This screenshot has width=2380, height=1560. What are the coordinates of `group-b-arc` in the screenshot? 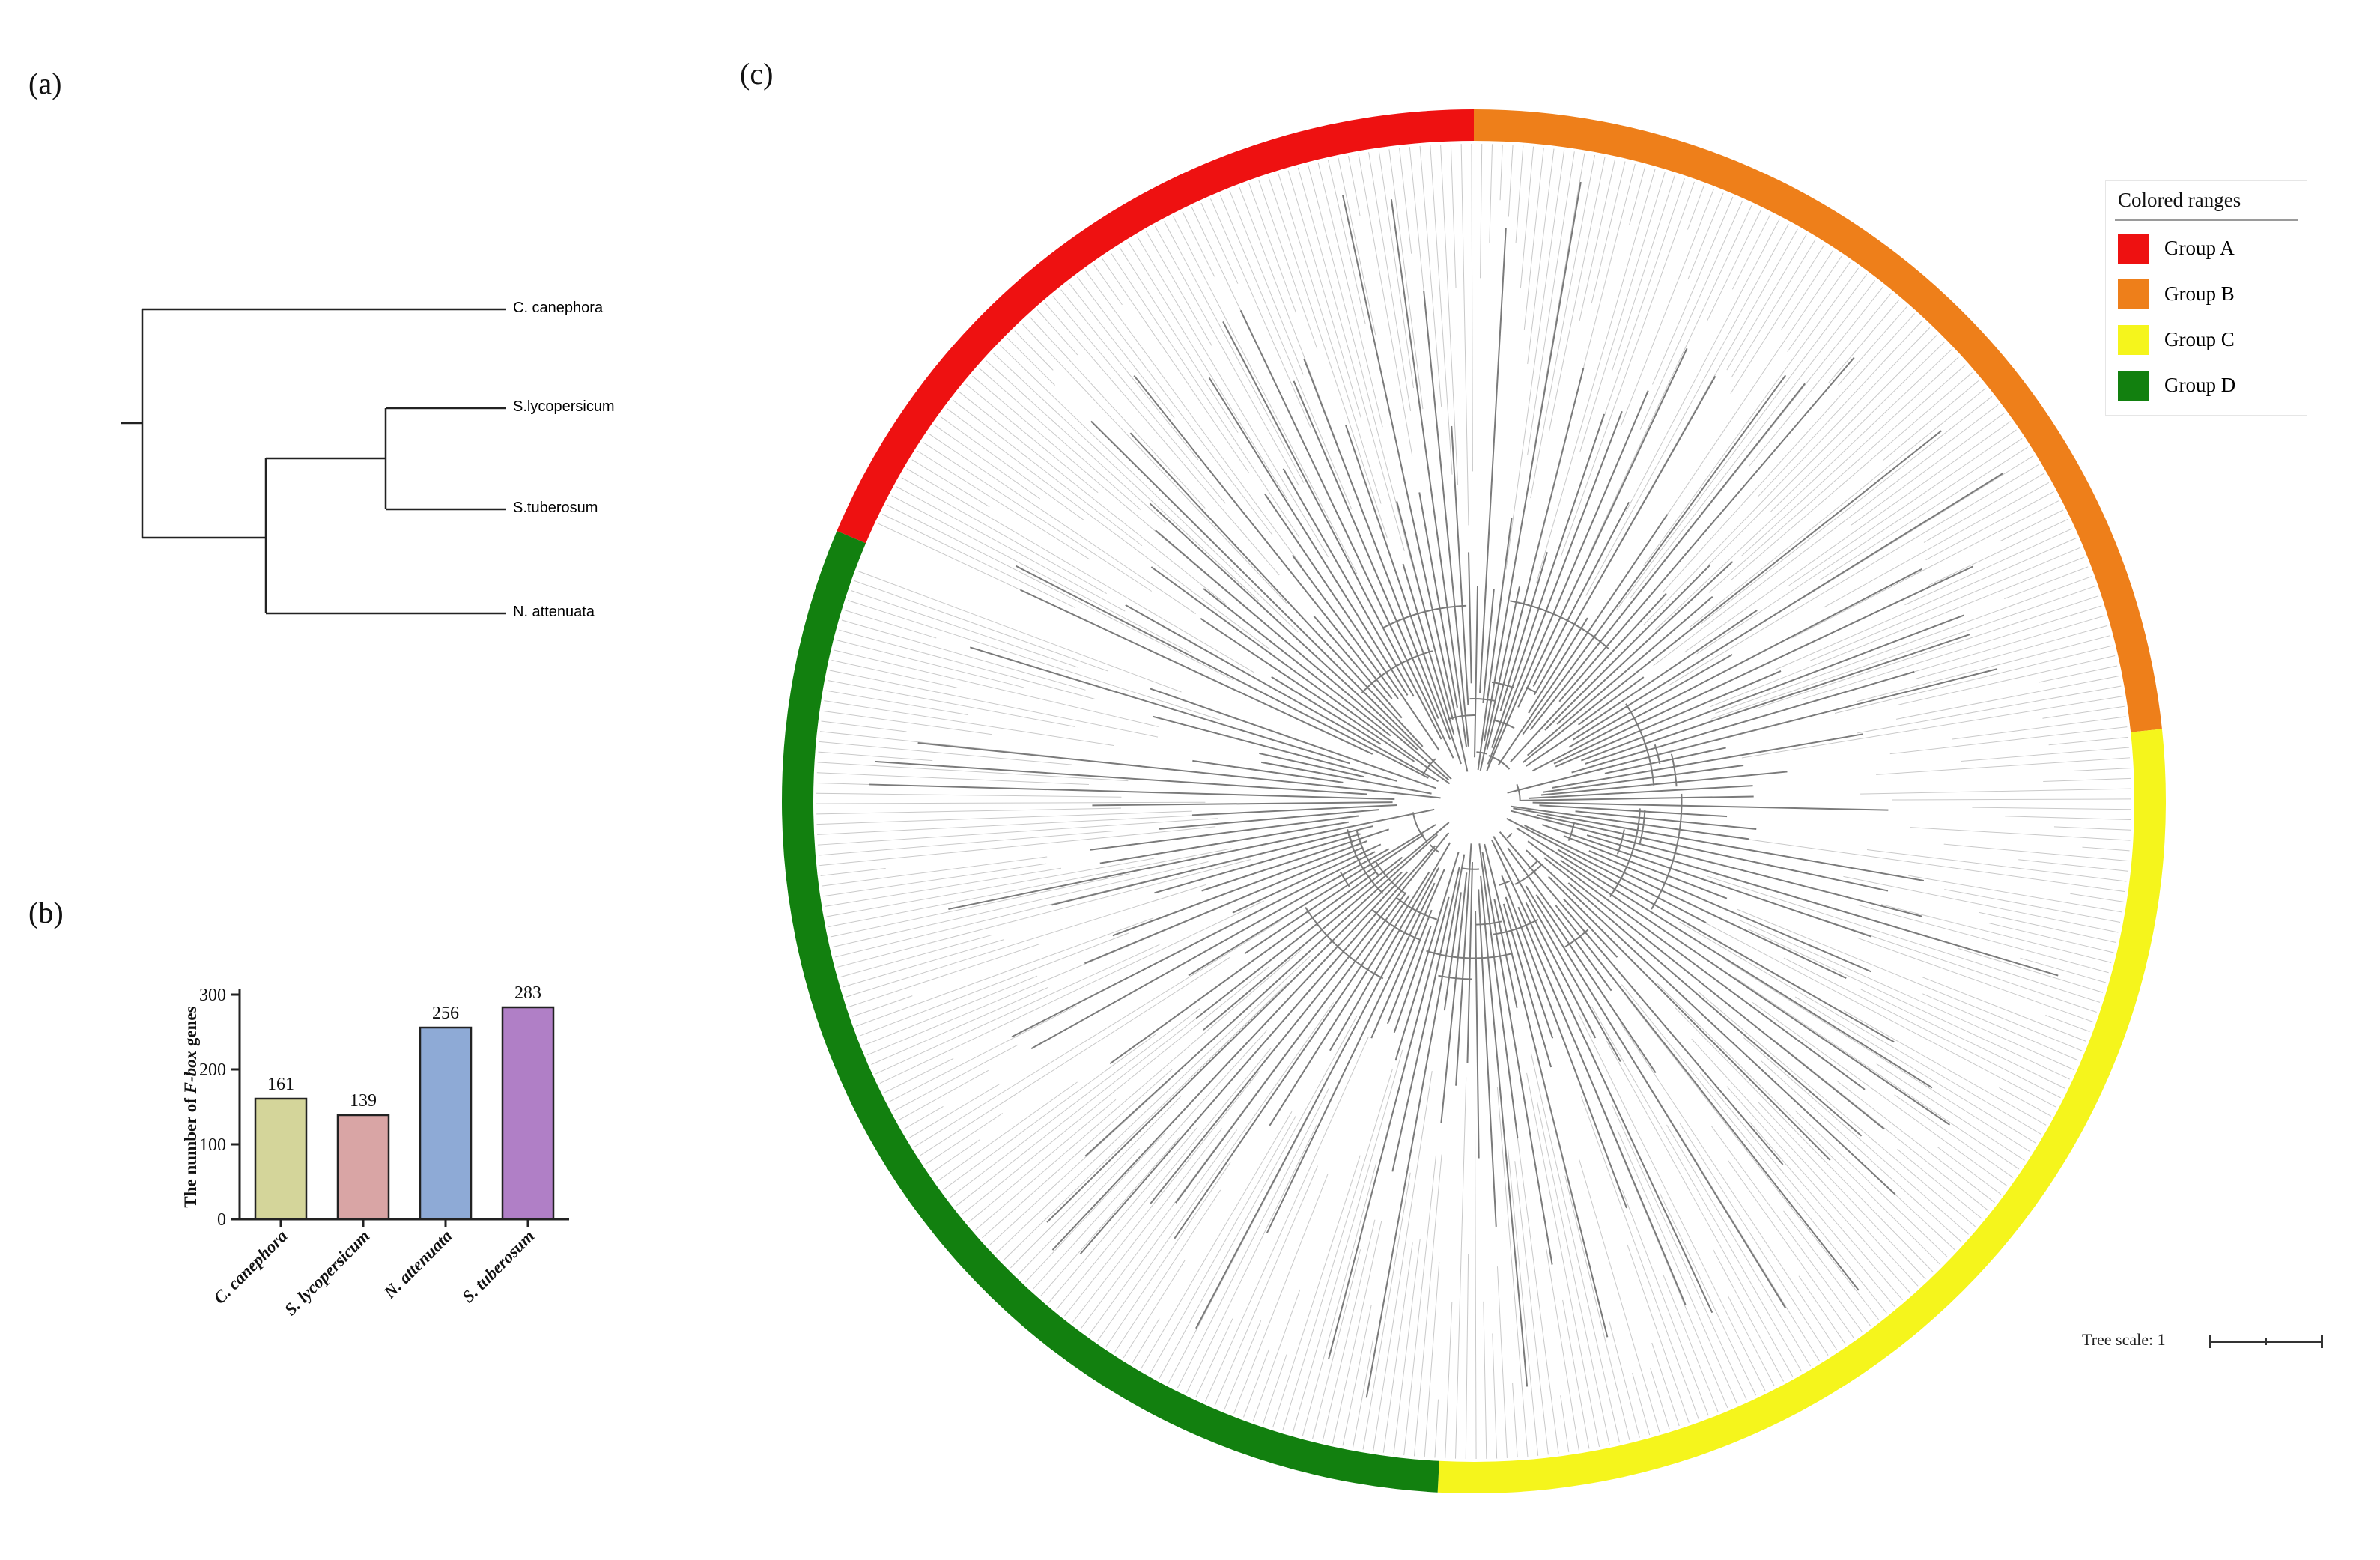 It's located at (1818, 421).